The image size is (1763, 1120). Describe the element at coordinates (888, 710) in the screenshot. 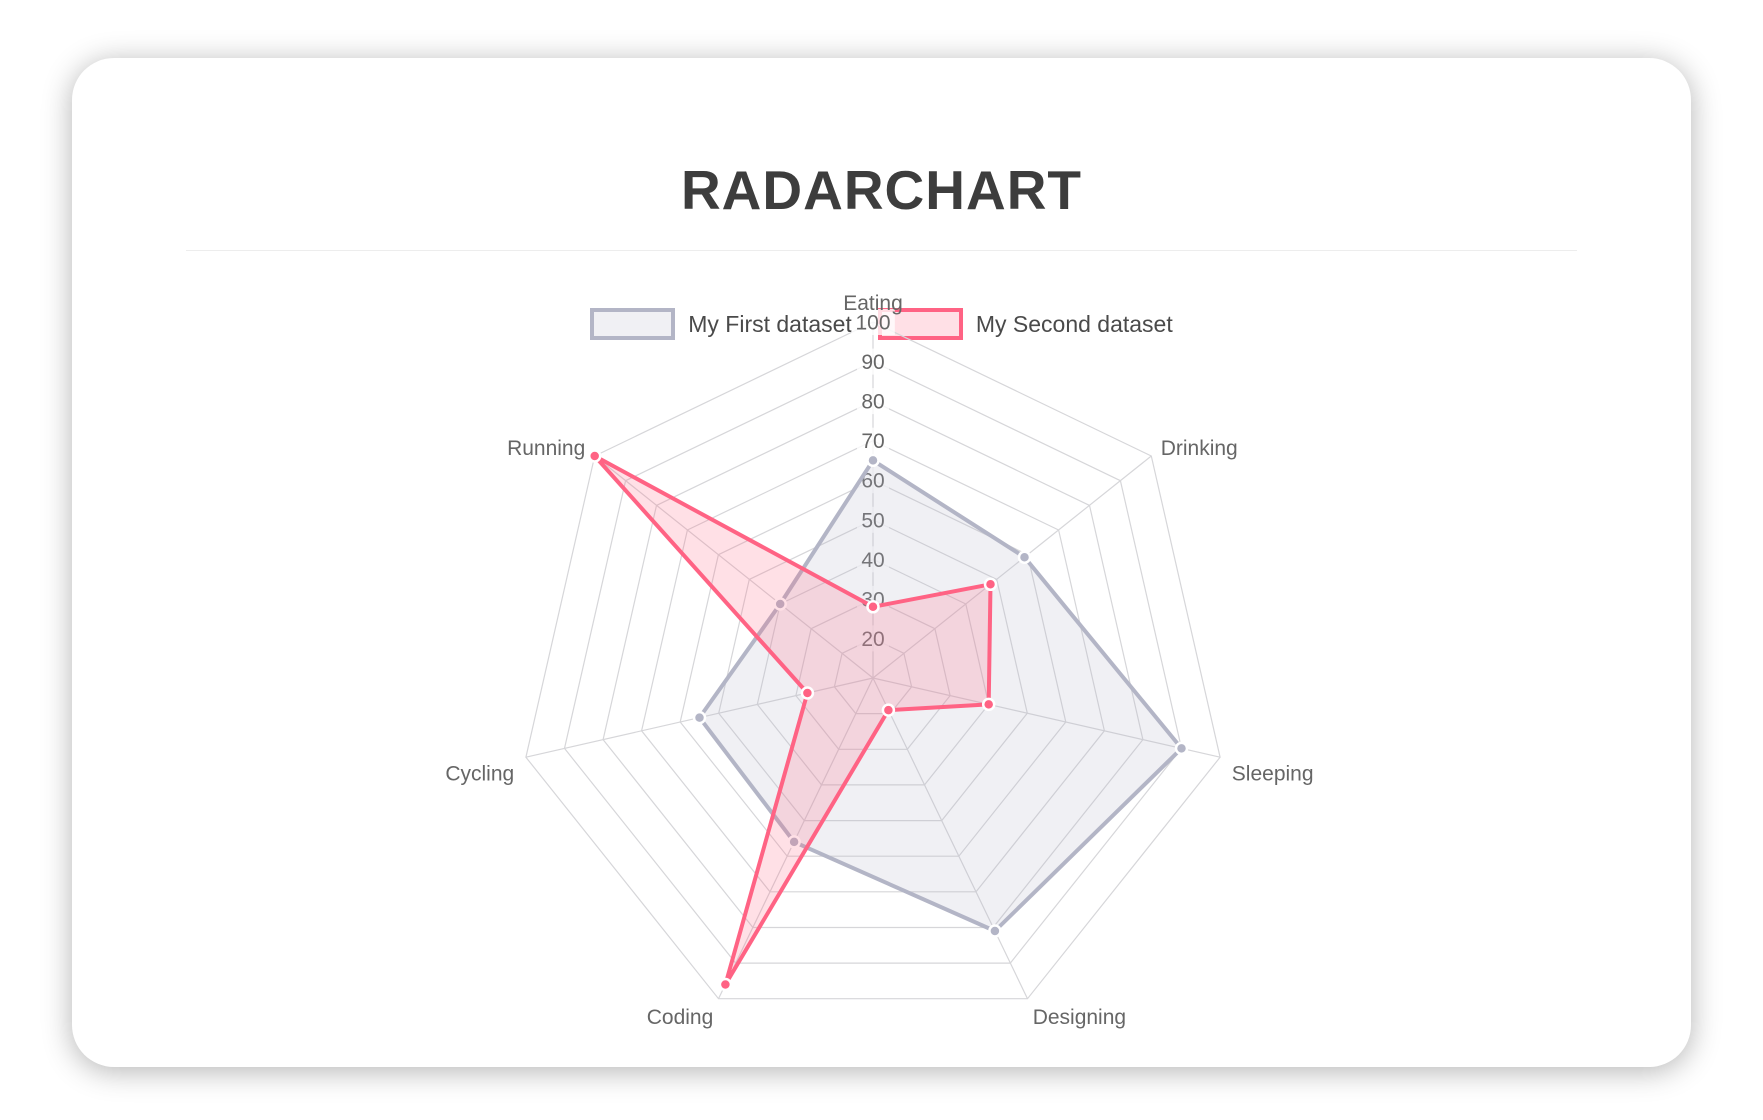

I see `data-point-1-designing` at that location.